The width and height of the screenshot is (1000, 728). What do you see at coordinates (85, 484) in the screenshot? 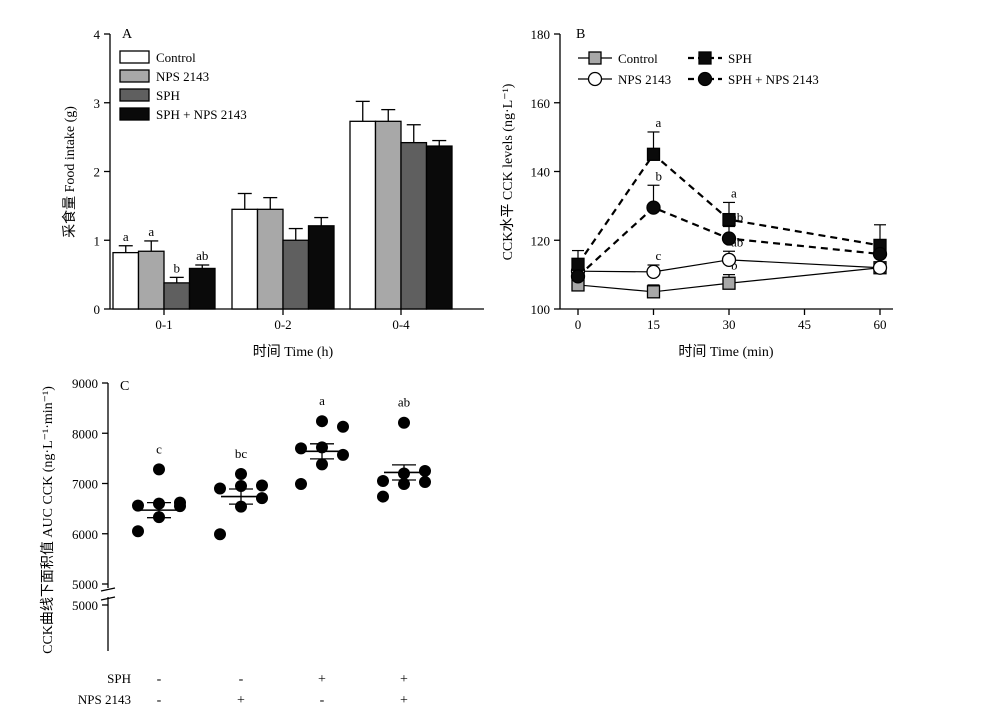
I see `panel-c-y-tick-label: 7000` at bounding box center [85, 484].